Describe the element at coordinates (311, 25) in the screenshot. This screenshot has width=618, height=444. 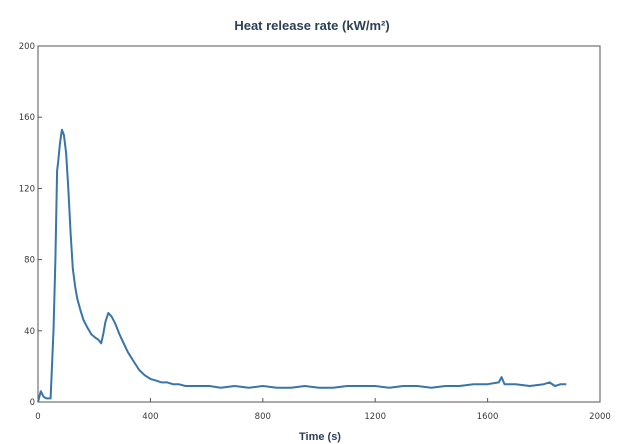
I see `chart-title: Heat release rate (kW/m²)` at that location.